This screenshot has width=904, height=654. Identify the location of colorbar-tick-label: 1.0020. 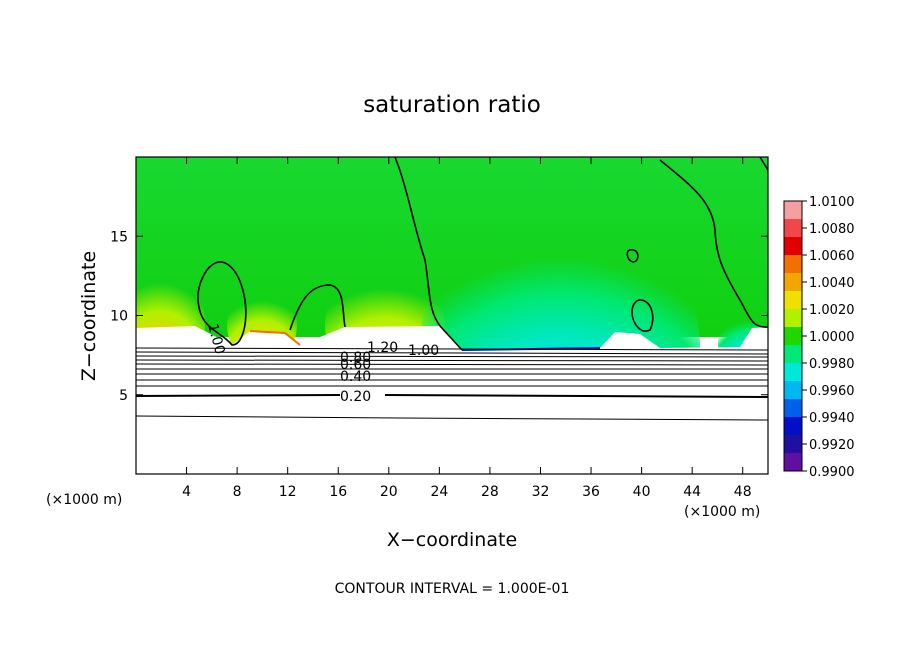
(832, 310).